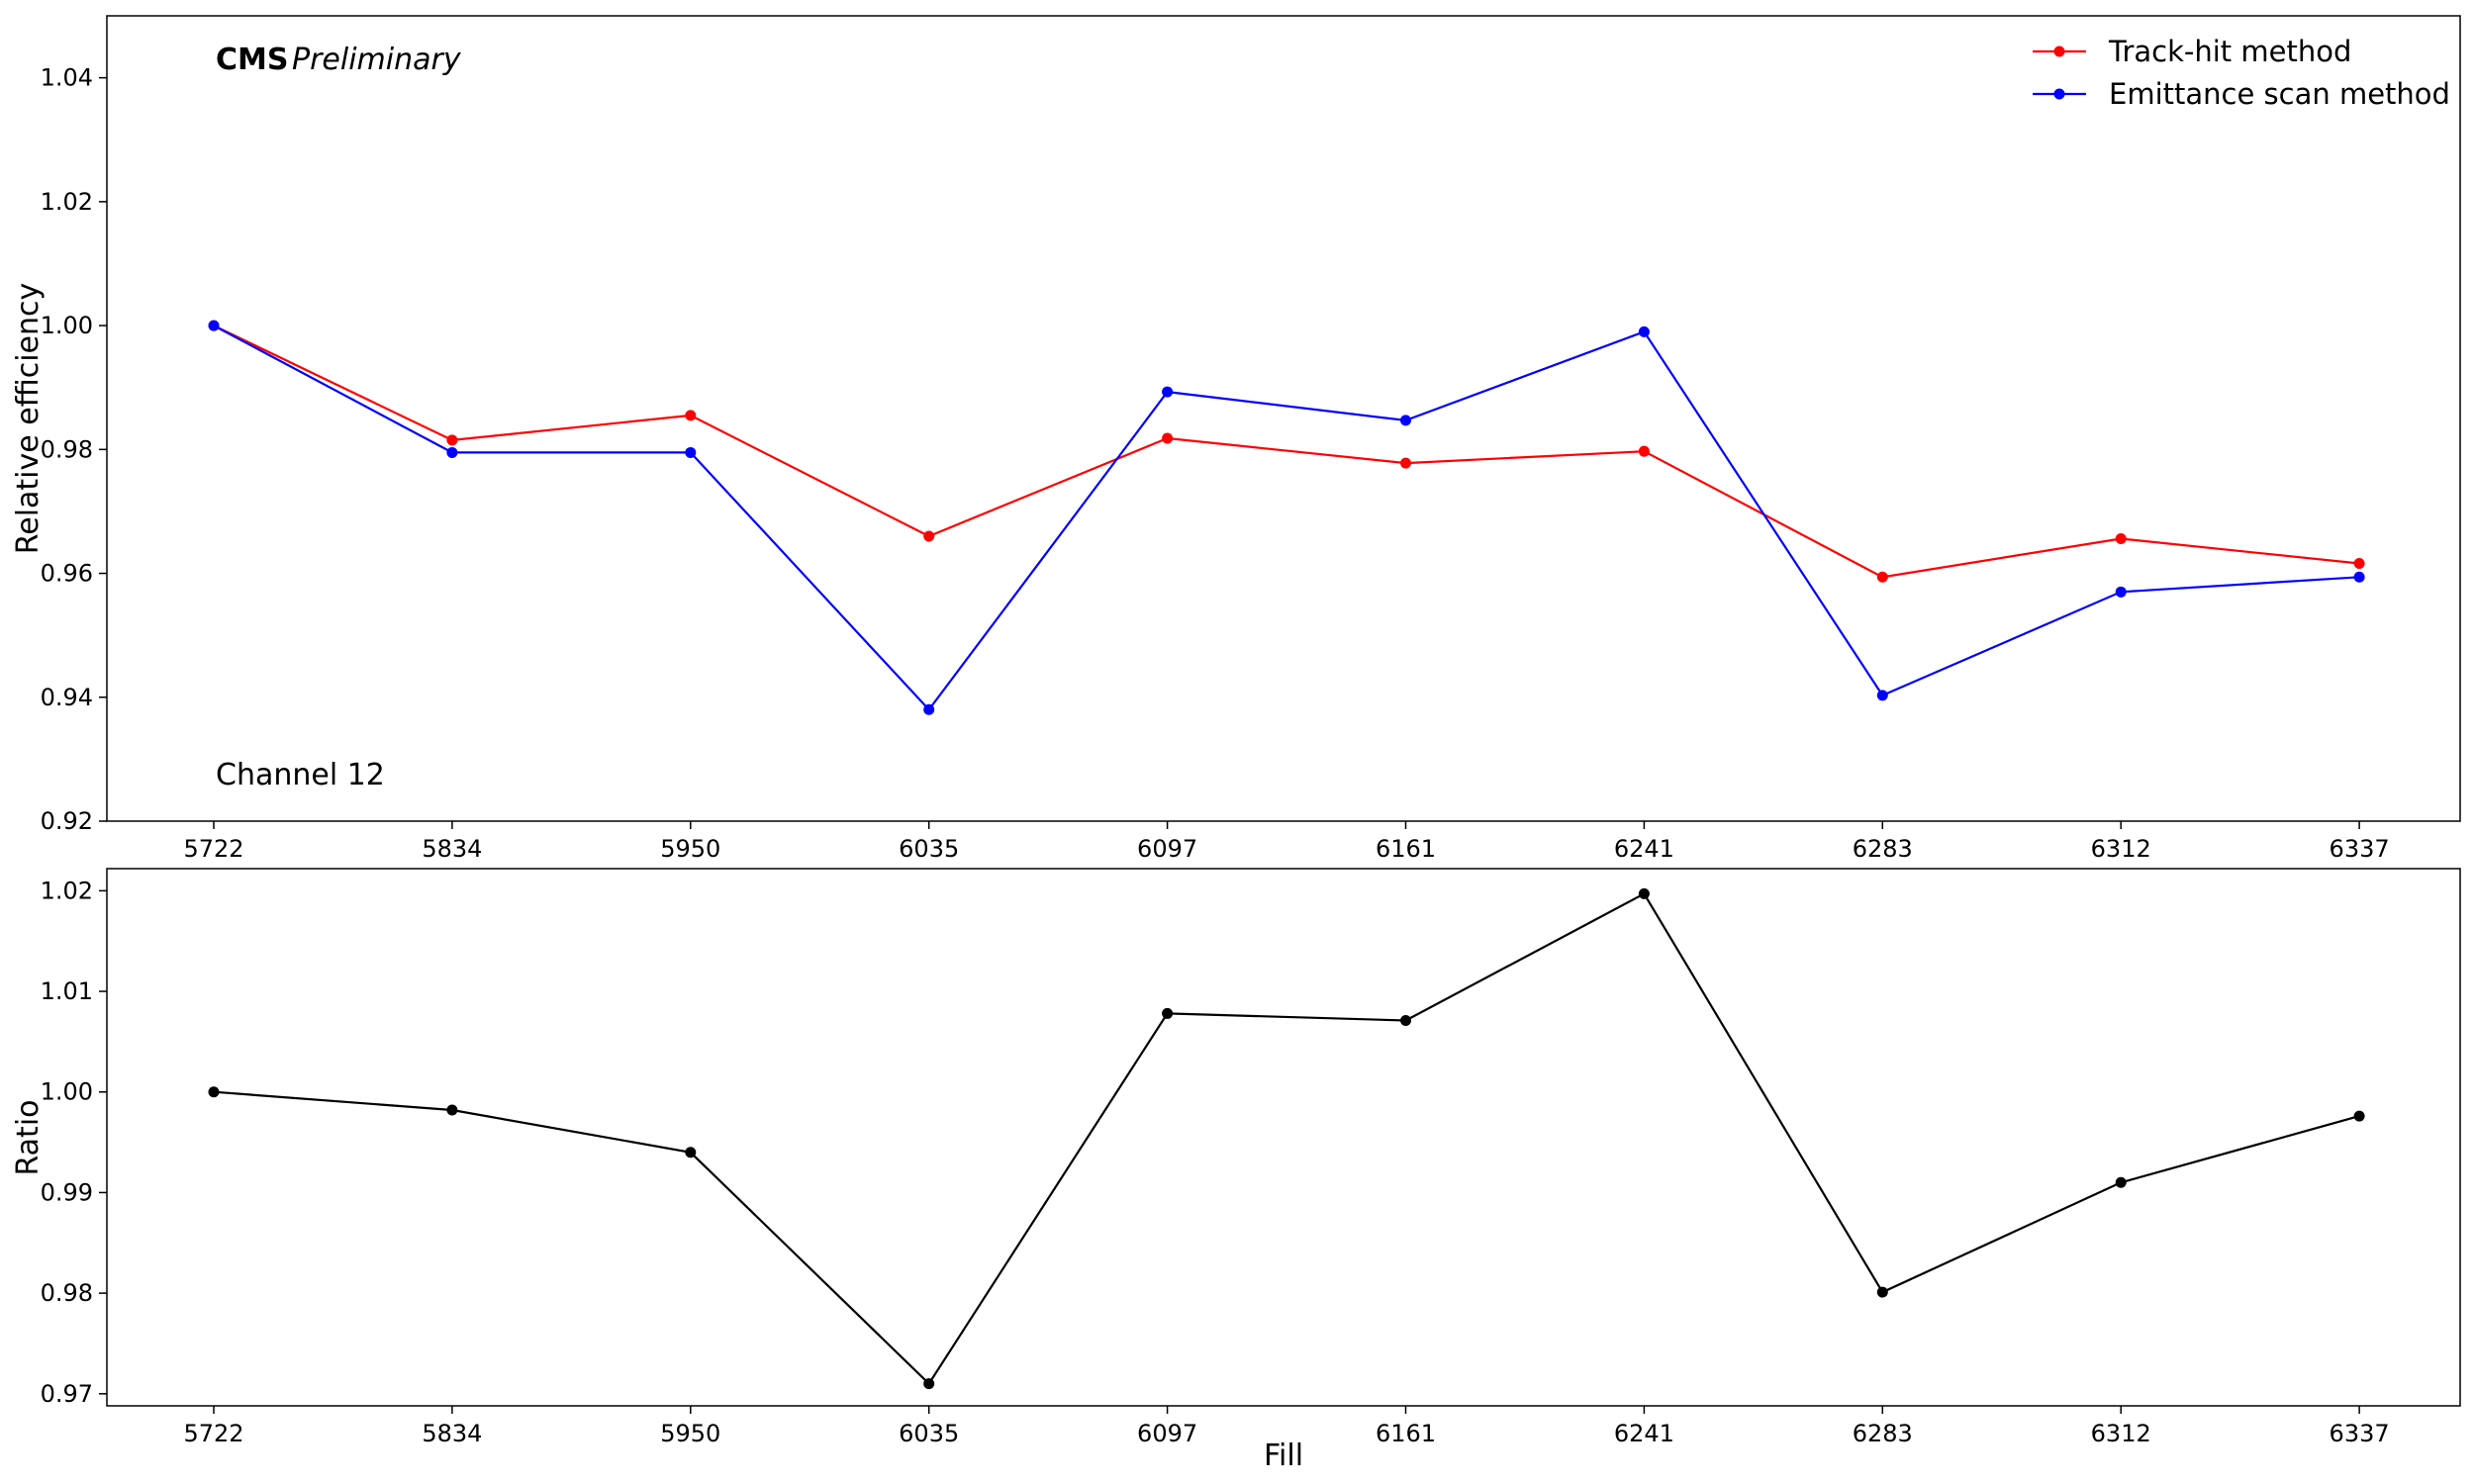  Describe the element at coordinates (1167, 849) in the screenshot. I see `top-x-tick-label: 6097` at that location.